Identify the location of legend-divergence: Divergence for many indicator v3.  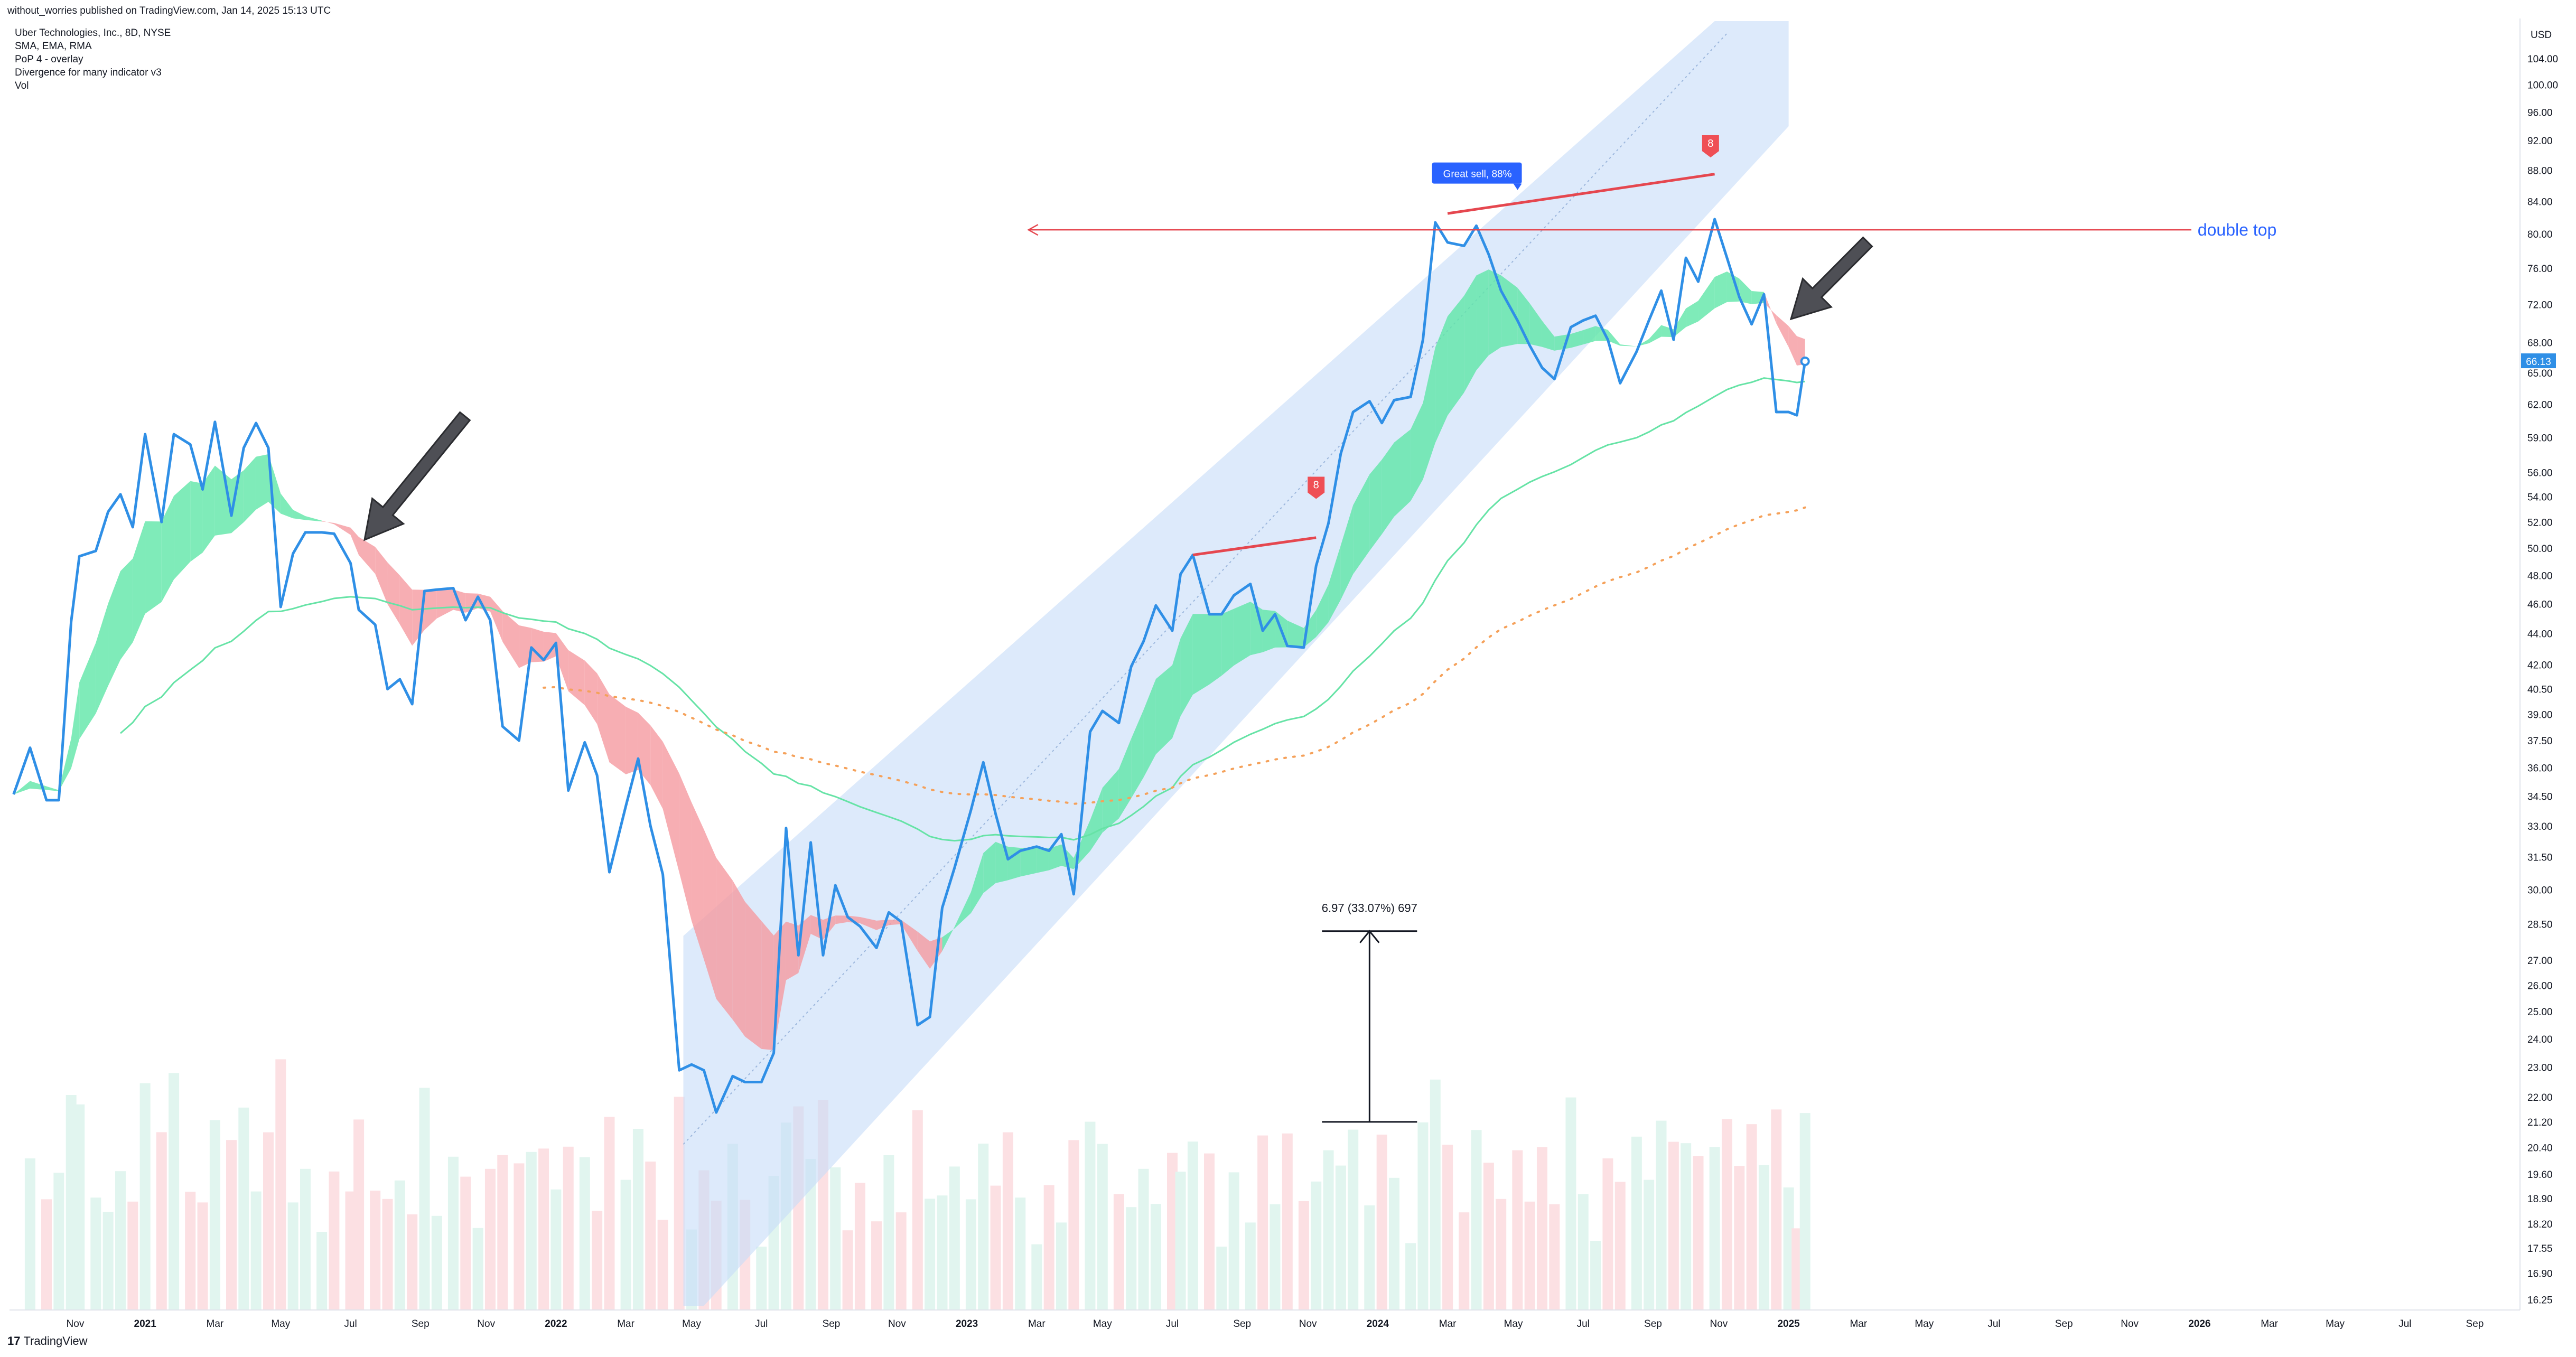
(88, 73).